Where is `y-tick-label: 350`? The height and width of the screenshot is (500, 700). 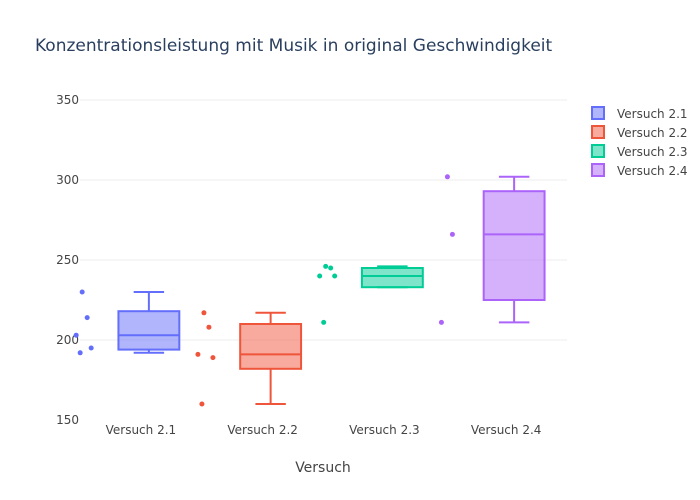
y-tick-label: 350 is located at coordinates (67, 100).